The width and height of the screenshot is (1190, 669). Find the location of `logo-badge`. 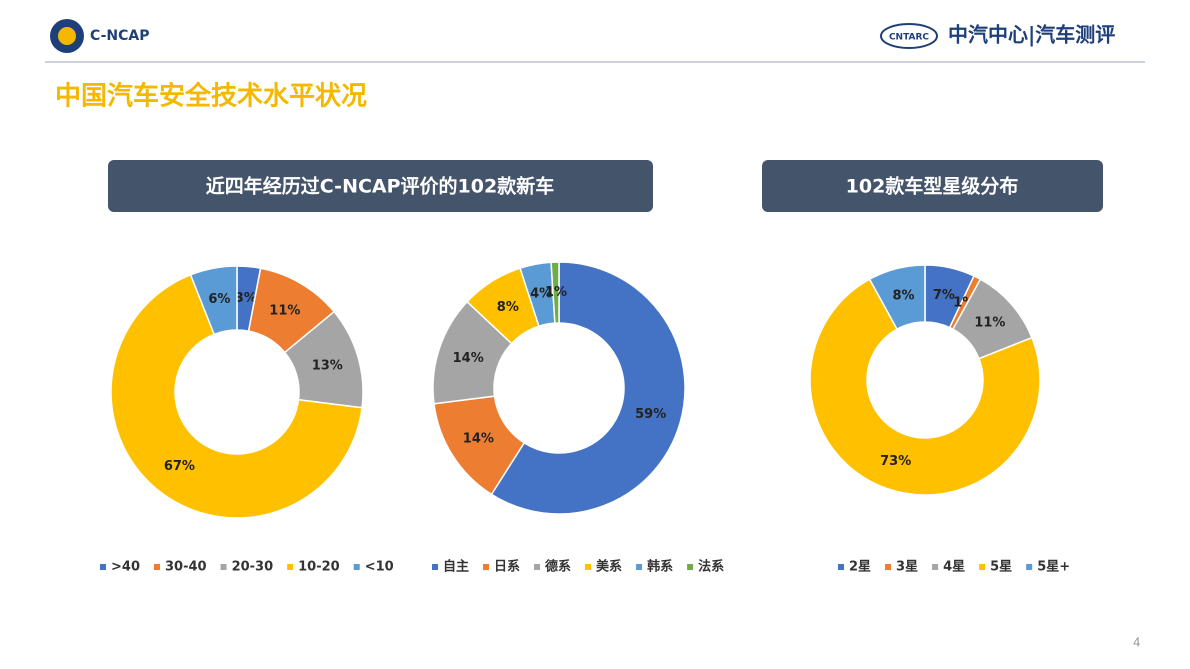

logo-badge is located at coordinates (909, 36).